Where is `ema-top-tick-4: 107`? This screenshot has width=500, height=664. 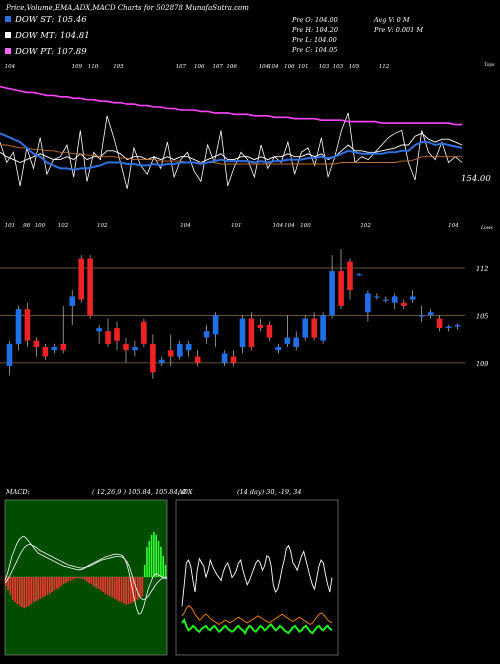 ema-top-tick-4: 107 is located at coordinates (181, 67).